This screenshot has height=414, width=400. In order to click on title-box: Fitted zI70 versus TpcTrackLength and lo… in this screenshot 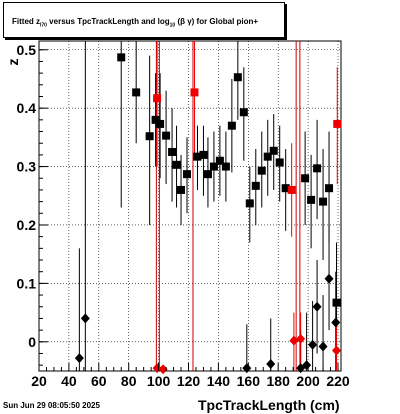, I will do `click(144, 20)`.